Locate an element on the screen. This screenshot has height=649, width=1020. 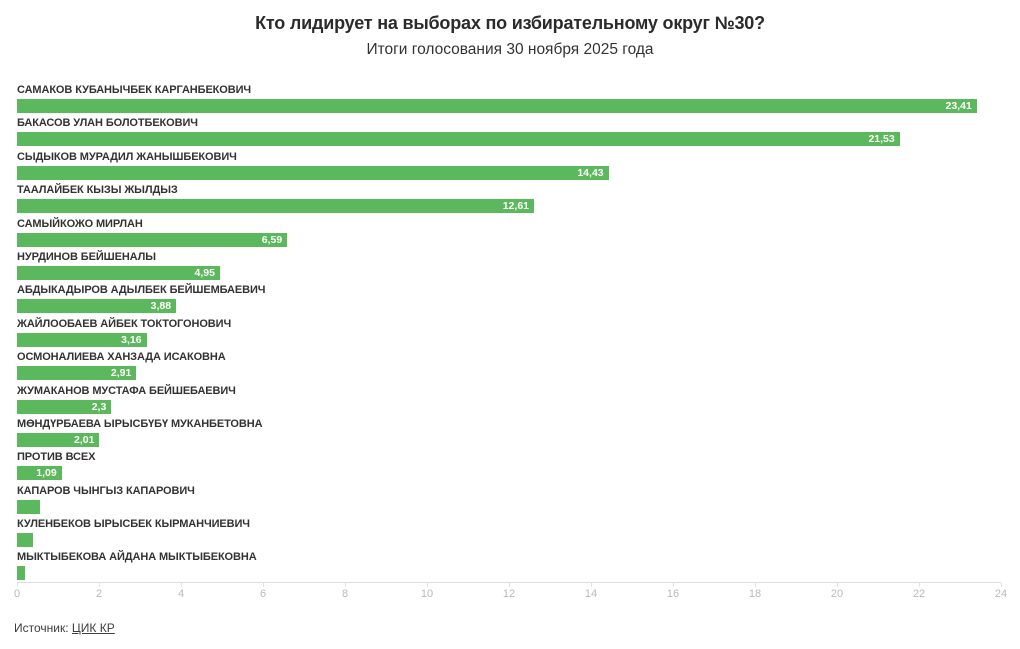
result-bar: 12,61 is located at coordinates (275, 206).